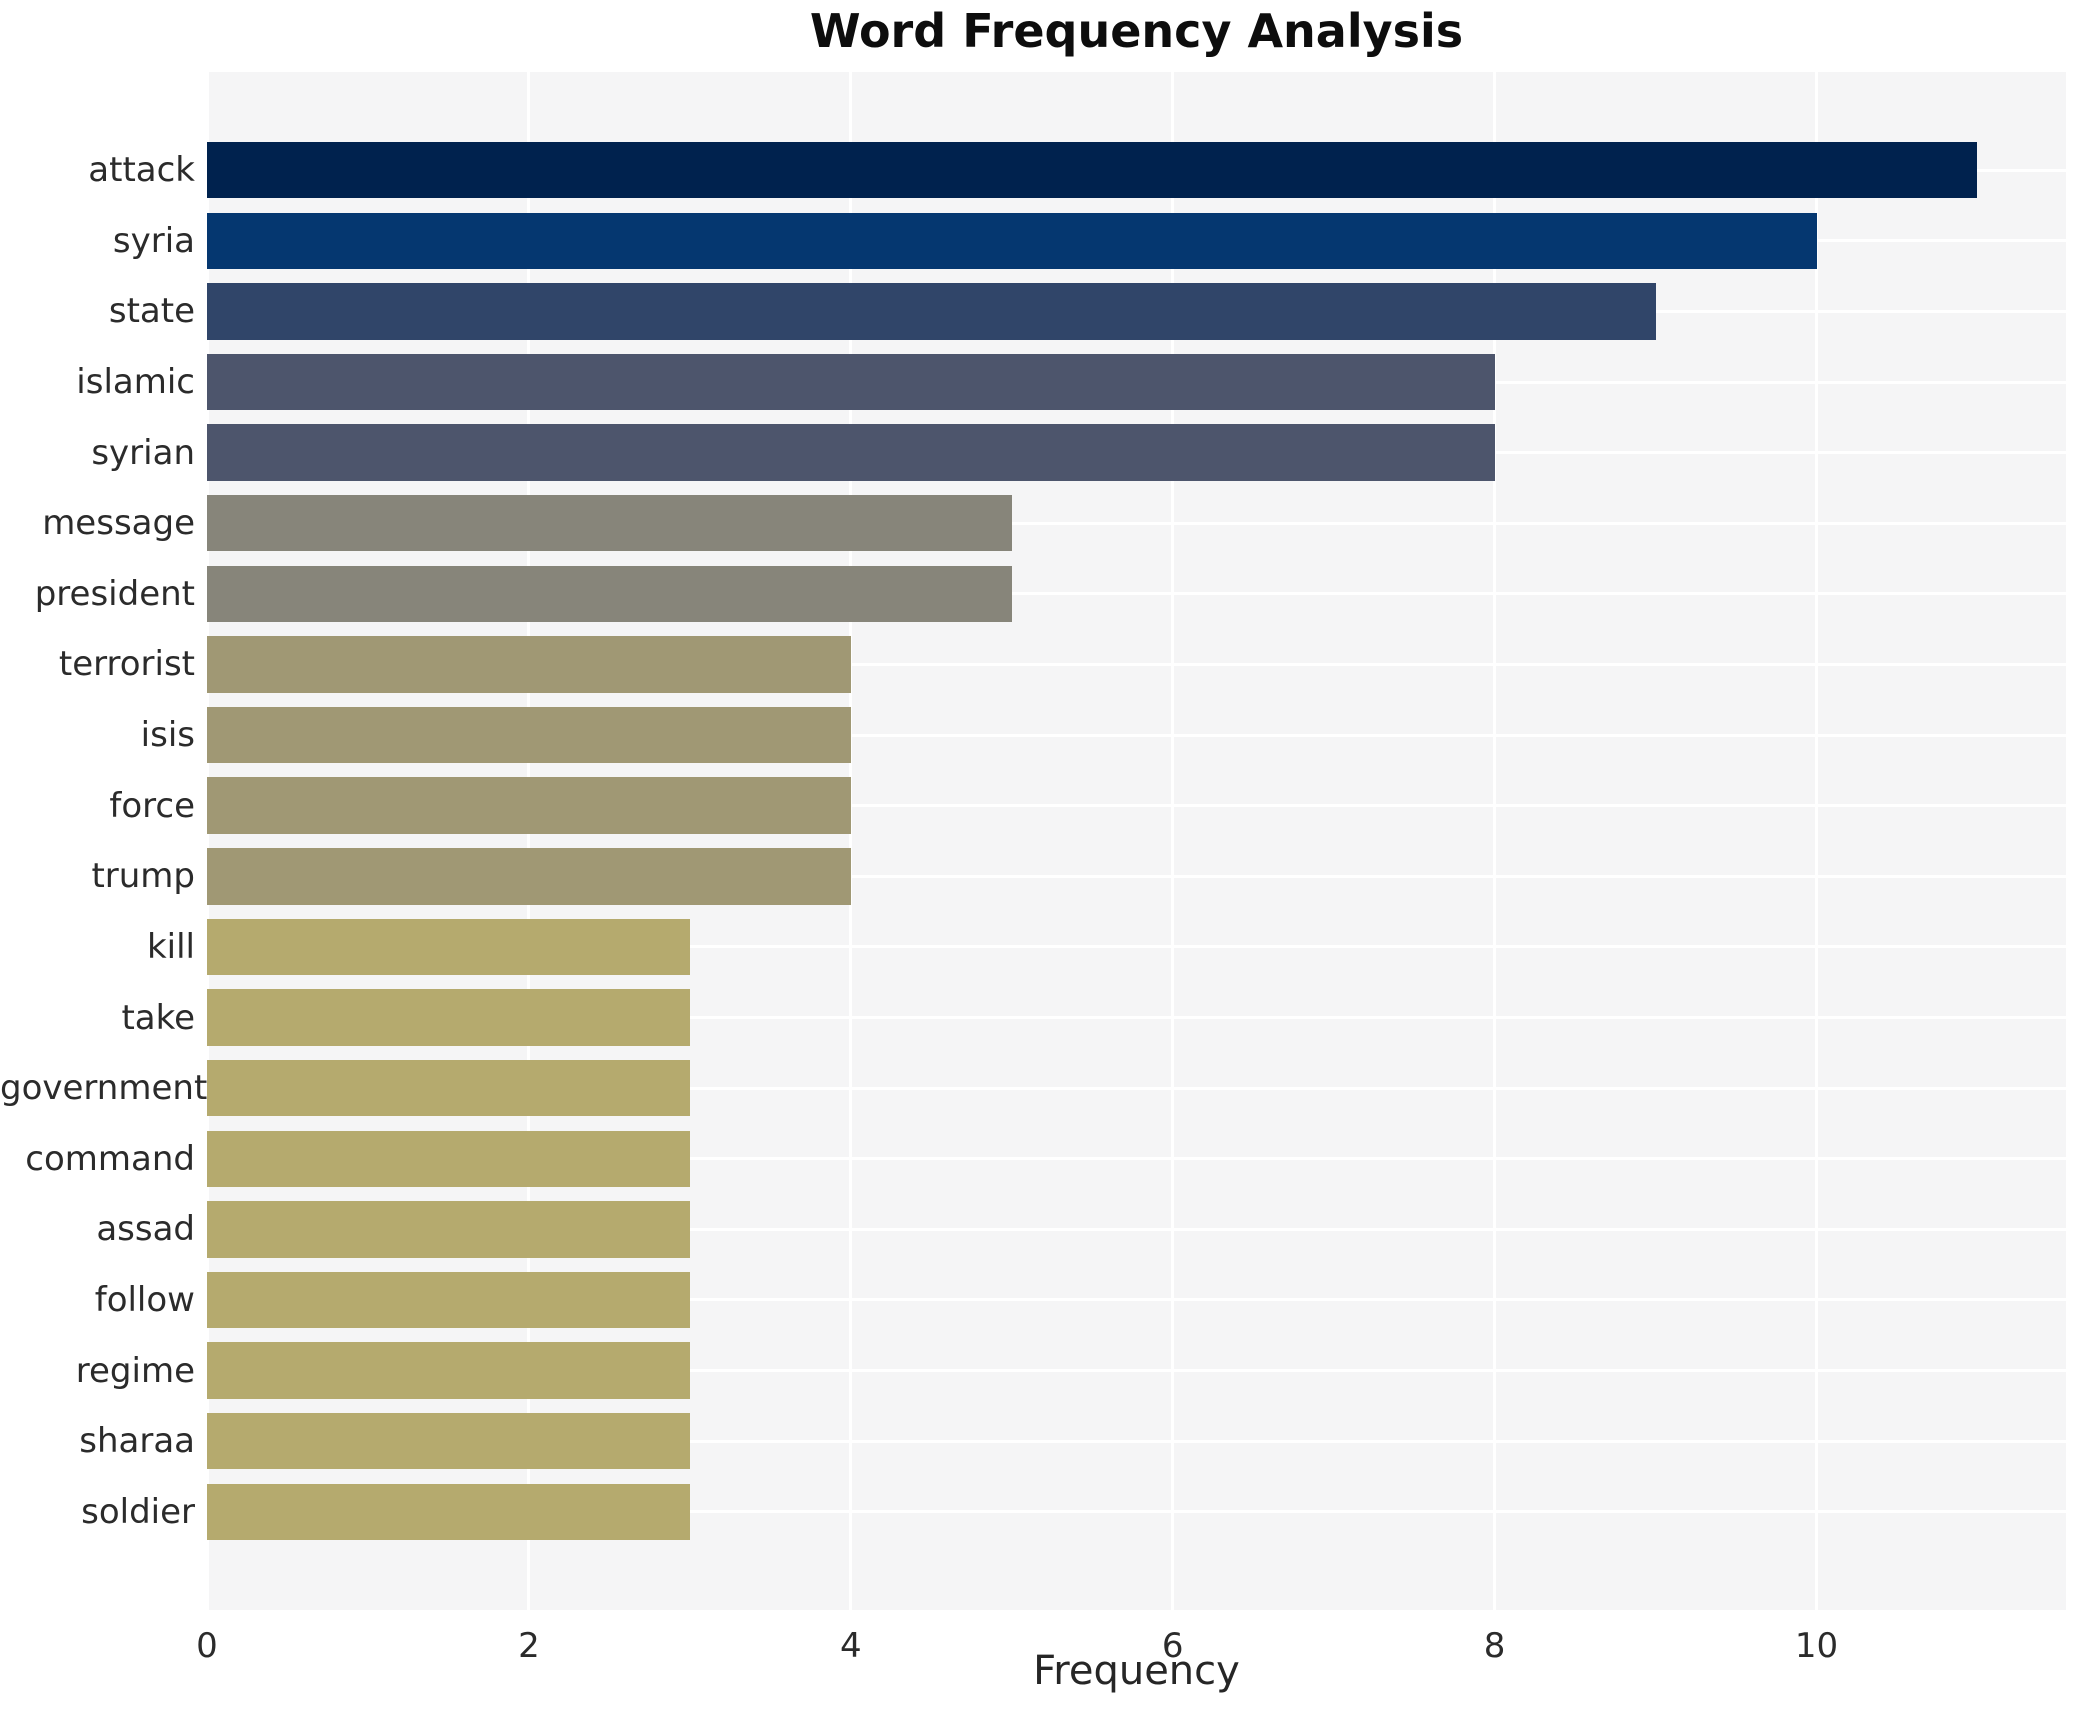 The height and width of the screenshot is (1710, 2085). What do you see at coordinates (104, 1088) in the screenshot?
I see `y-tick-label-government: government` at bounding box center [104, 1088].